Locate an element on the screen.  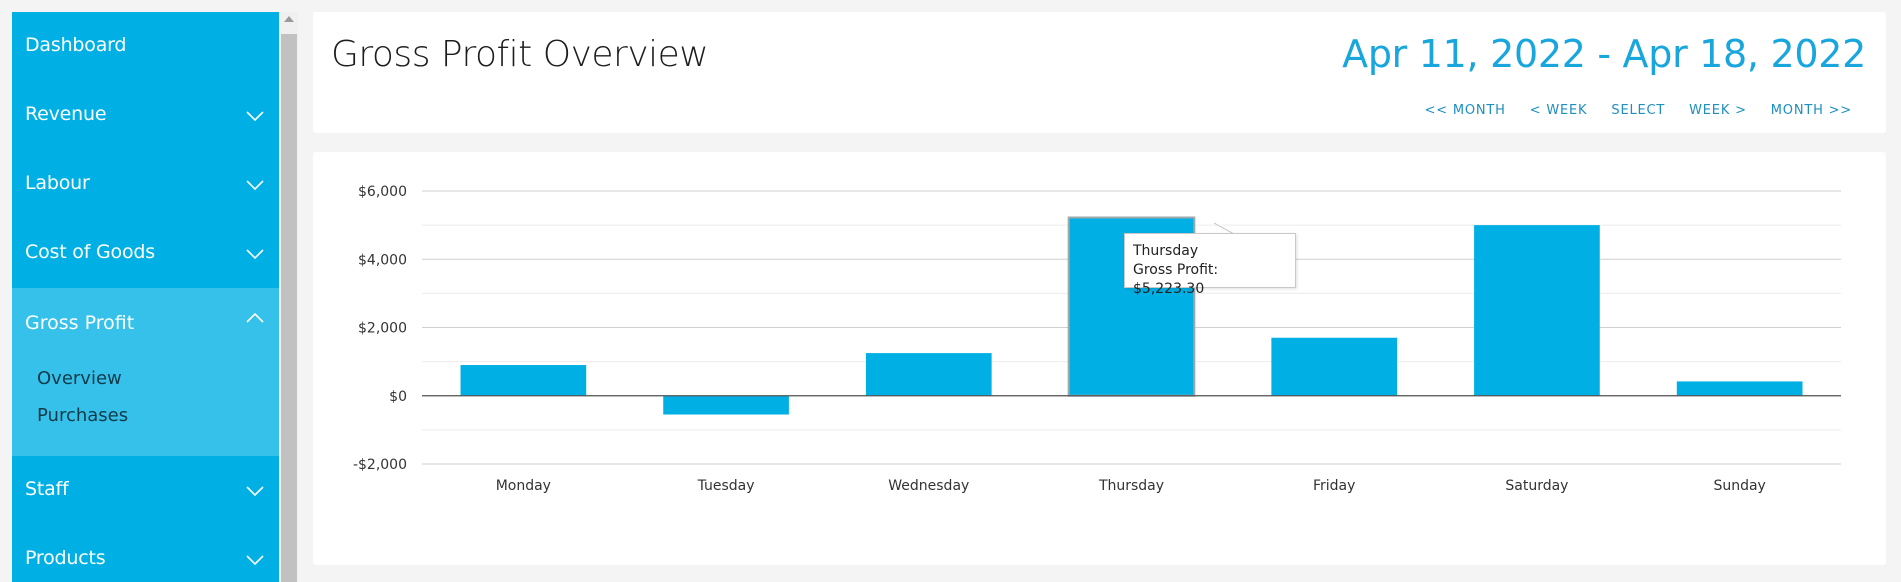
page-title: Gross Profit Overview is located at coordinates (520, 54).